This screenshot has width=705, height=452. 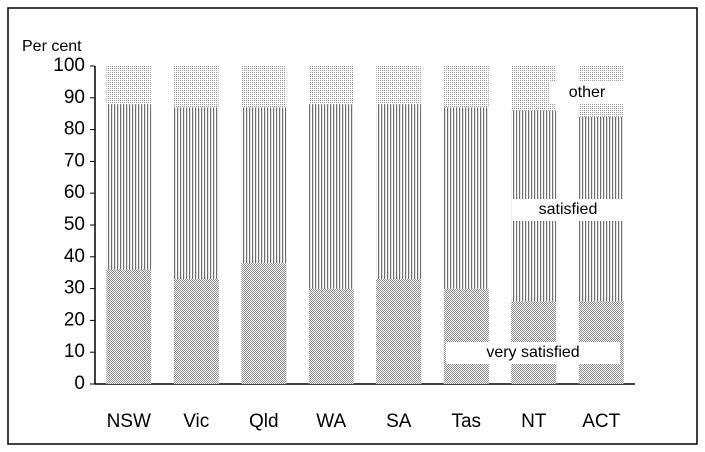 What do you see at coordinates (331, 421) in the screenshot?
I see `x-tick-label: WA` at bounding box center [331, 421].